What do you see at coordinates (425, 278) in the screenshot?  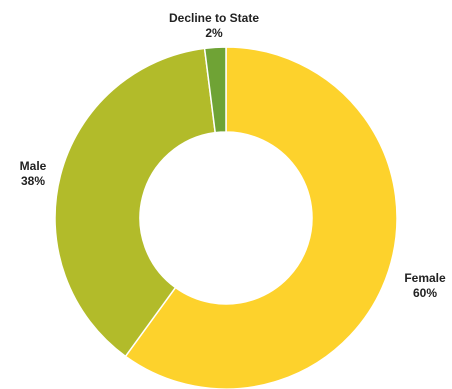 I see `label-female-name: Female` at bounding box center [425, 278].